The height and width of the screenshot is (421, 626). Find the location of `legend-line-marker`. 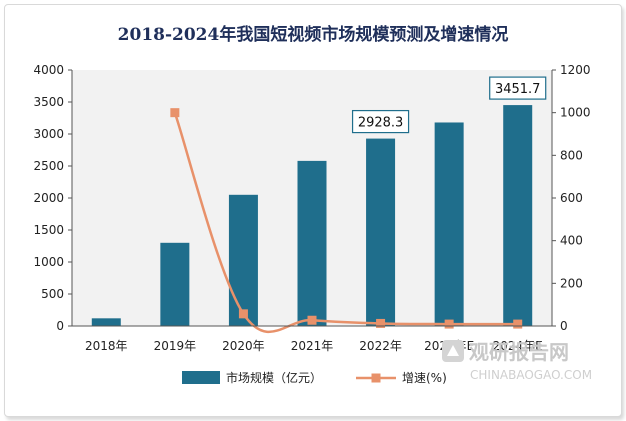

legend-line-marker is located at coordinates (376, 378).